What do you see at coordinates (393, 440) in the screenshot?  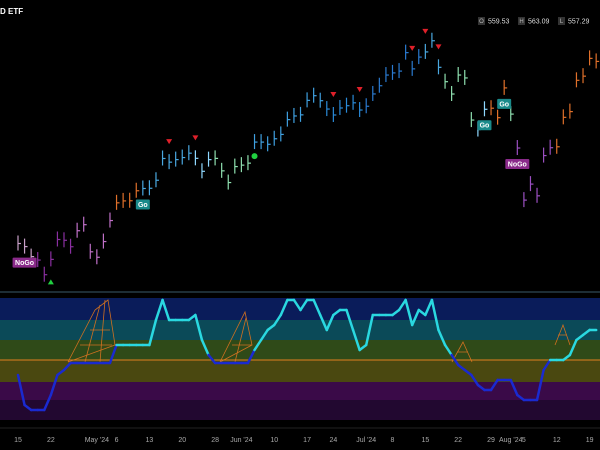 I see `x-tick-label: 8` at bounding box center [393, 440].